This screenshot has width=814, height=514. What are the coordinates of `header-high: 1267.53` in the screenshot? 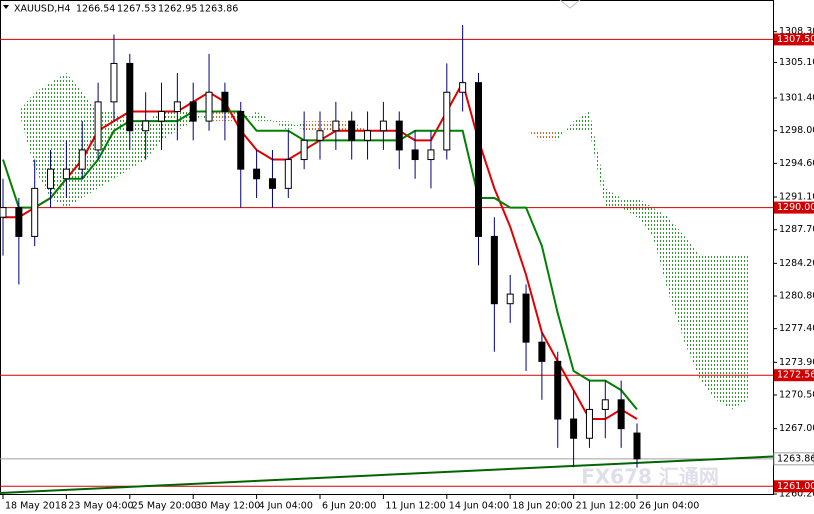 It's located at (136, 9).